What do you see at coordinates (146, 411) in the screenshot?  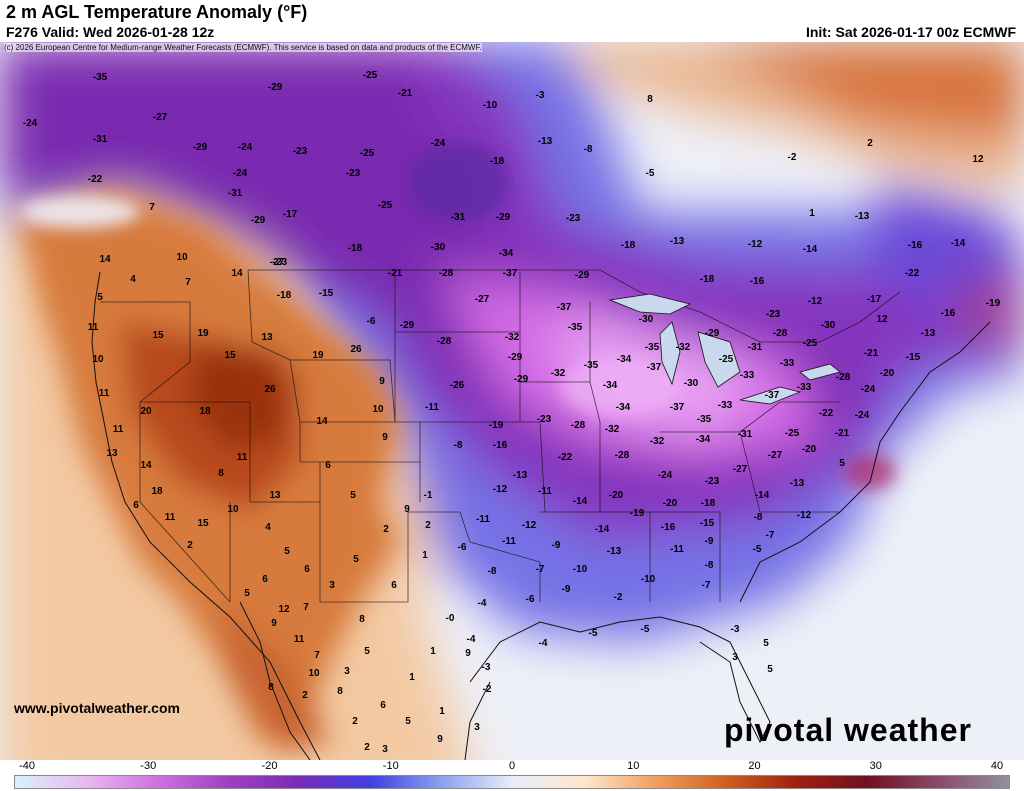 I see `anomaly-value-label: 20` at bounding box center [146, 411].